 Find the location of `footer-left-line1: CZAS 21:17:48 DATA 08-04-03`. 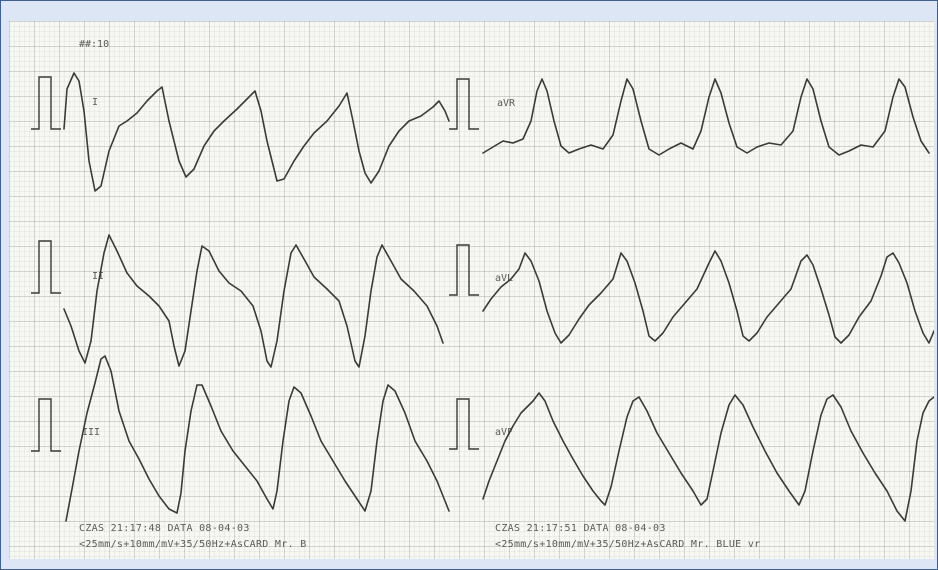

footer-left-line1: CZAS 21:17:48 DATA 08-04-03 is located at coordinates (164, 528).